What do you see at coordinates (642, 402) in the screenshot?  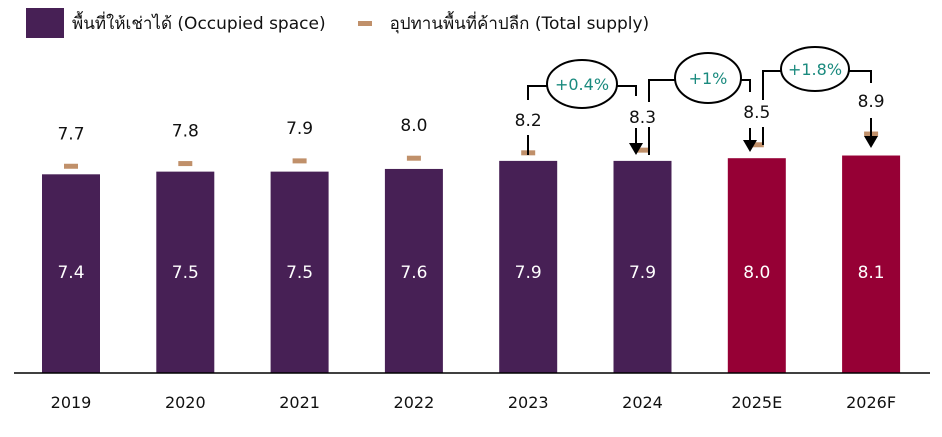 I see `x-tick-2024: 2024` at bounding box center [642, 402].